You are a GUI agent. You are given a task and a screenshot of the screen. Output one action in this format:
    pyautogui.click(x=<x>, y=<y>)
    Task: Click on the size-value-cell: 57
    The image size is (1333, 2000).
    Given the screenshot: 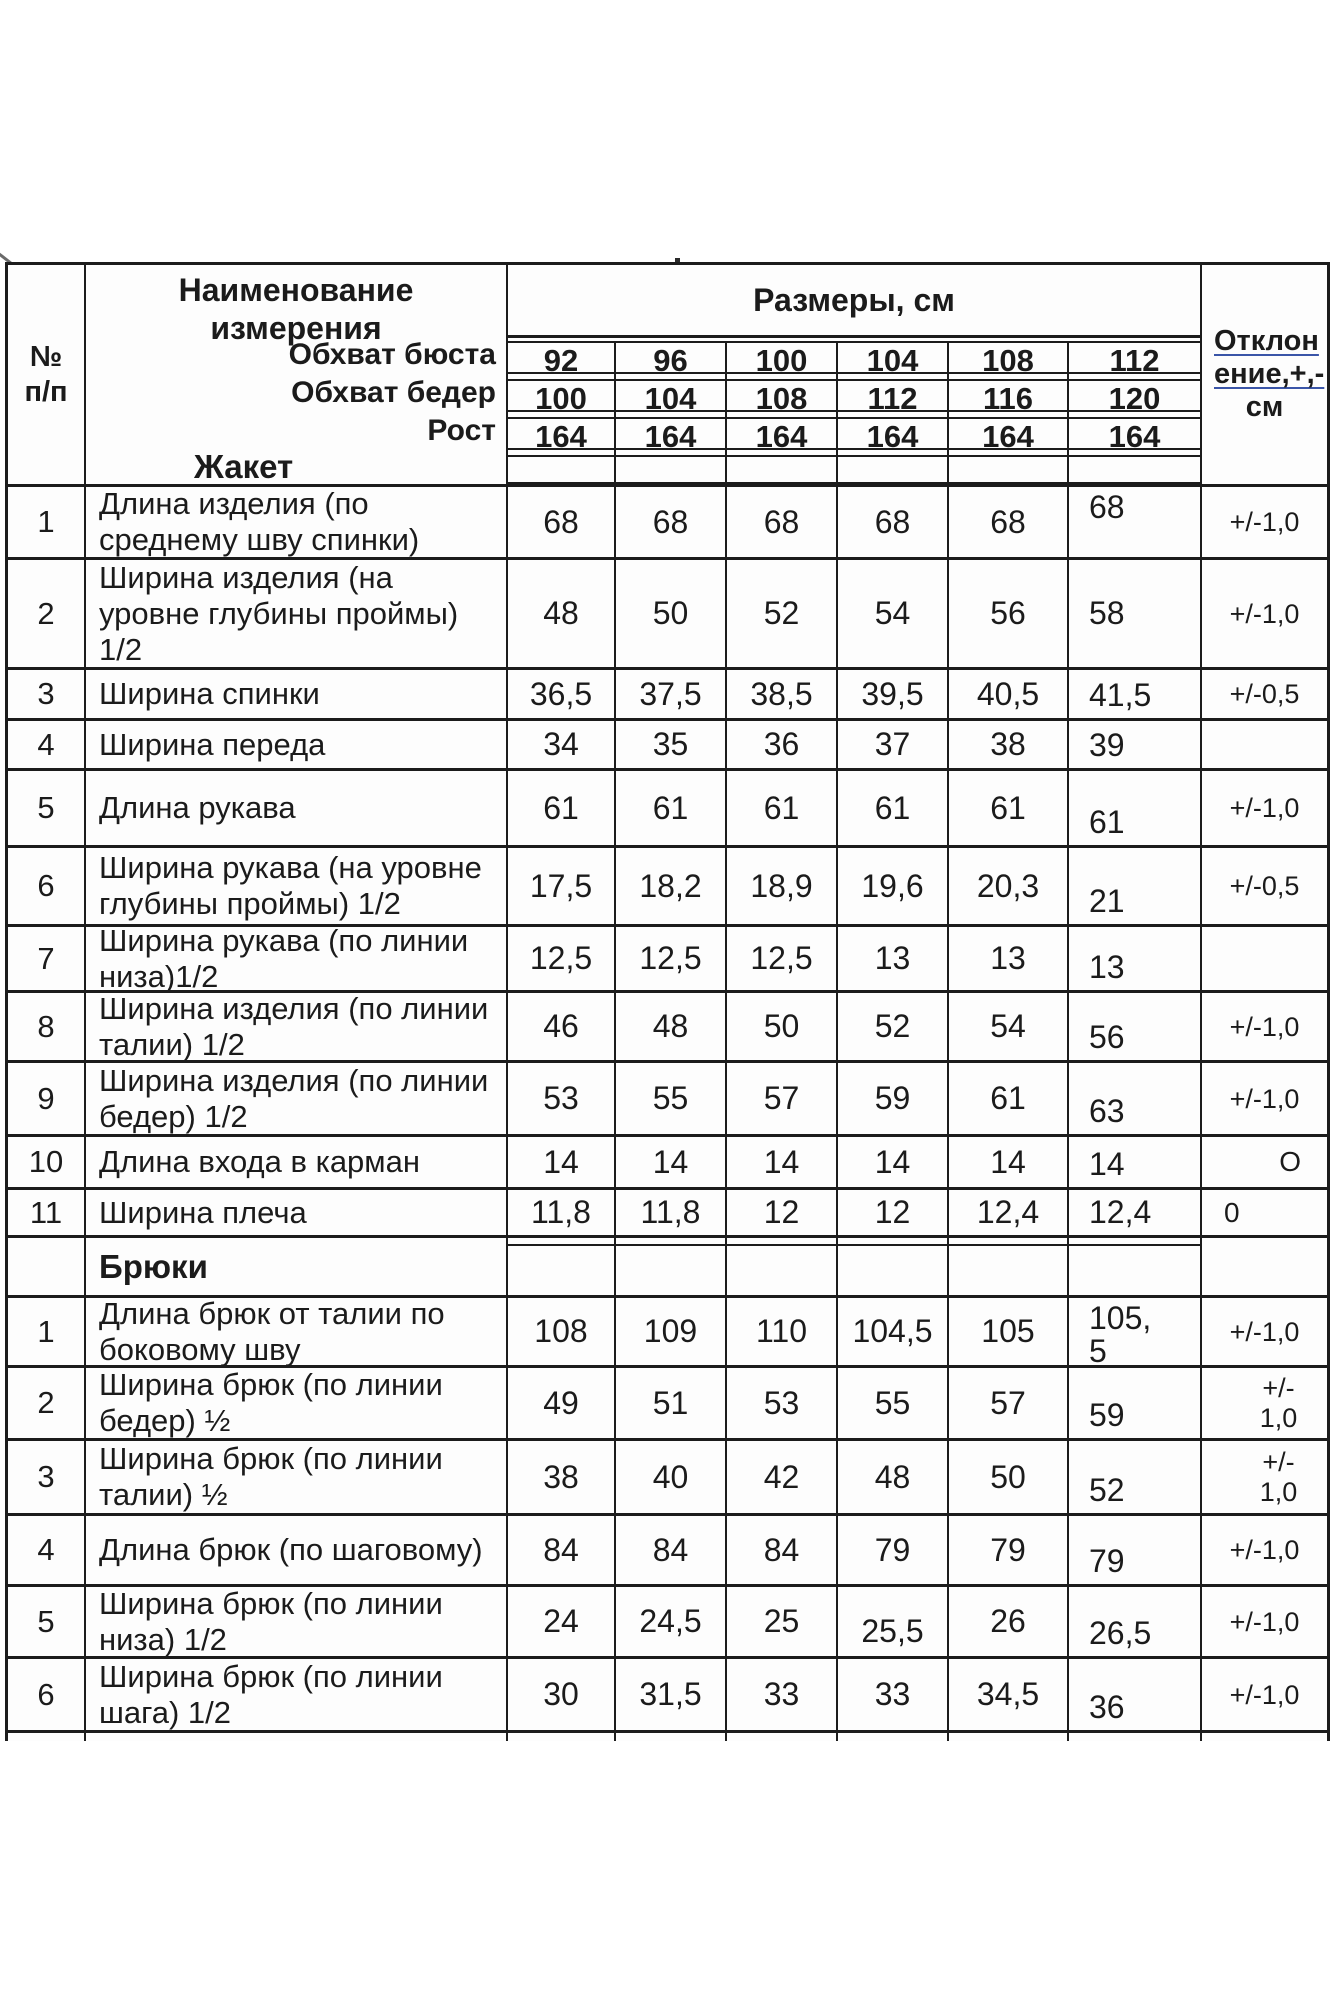 What is the action you would take?
    pyautogui.click(x=782, y=1098)
    